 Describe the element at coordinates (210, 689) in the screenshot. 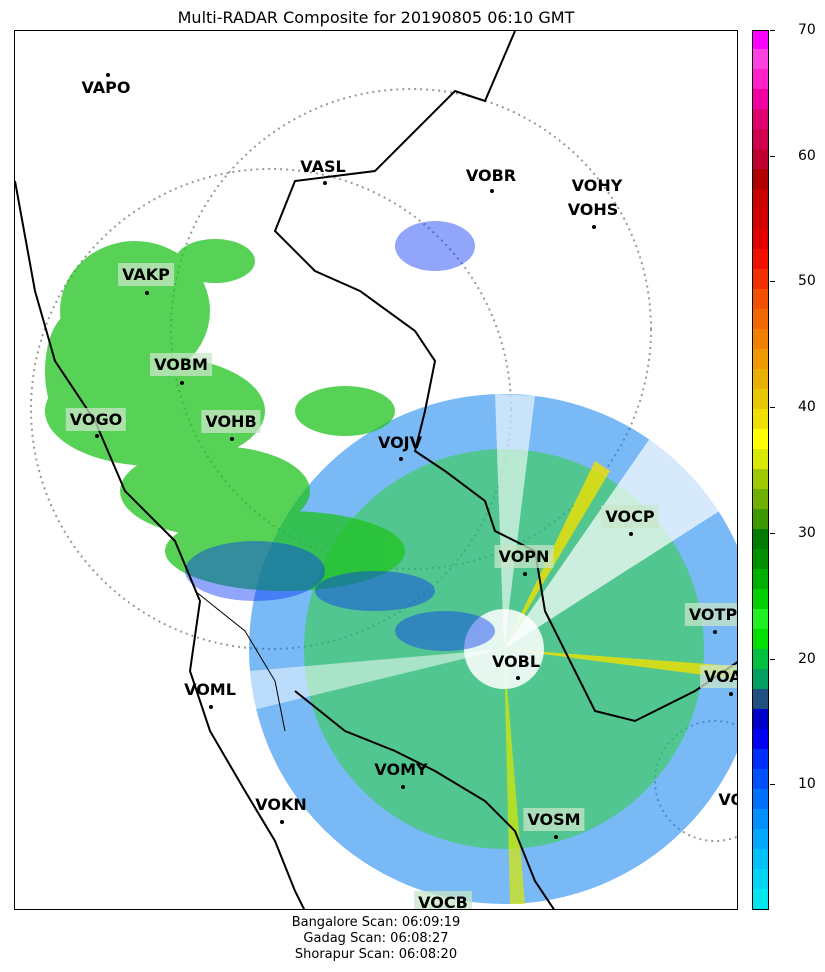

I see `station-label-voml: VOML` at that location.